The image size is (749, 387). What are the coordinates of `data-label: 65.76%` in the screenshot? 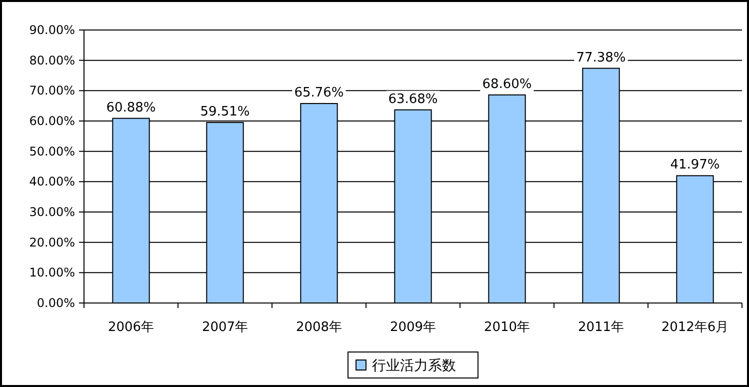 It's located at (319, 93).